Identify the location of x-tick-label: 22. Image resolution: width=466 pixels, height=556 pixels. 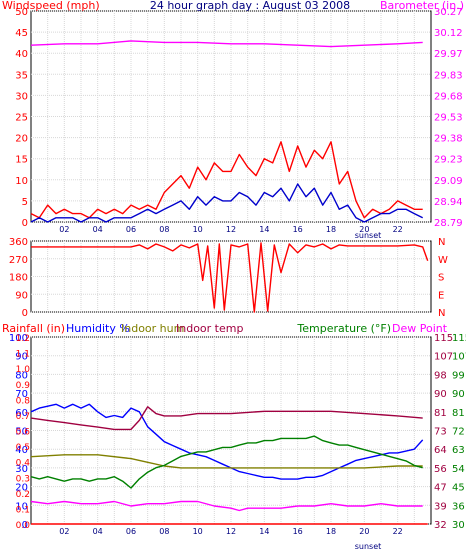
(398, 229).